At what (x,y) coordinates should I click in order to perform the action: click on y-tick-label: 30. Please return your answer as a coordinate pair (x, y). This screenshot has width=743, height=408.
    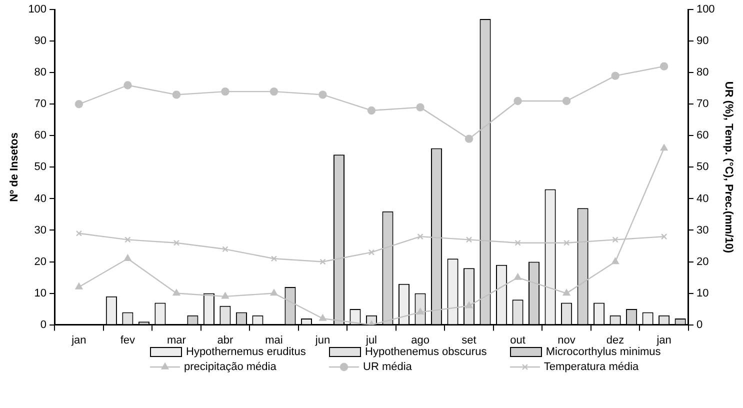
    Looking at the image, I should click on (40, 230).